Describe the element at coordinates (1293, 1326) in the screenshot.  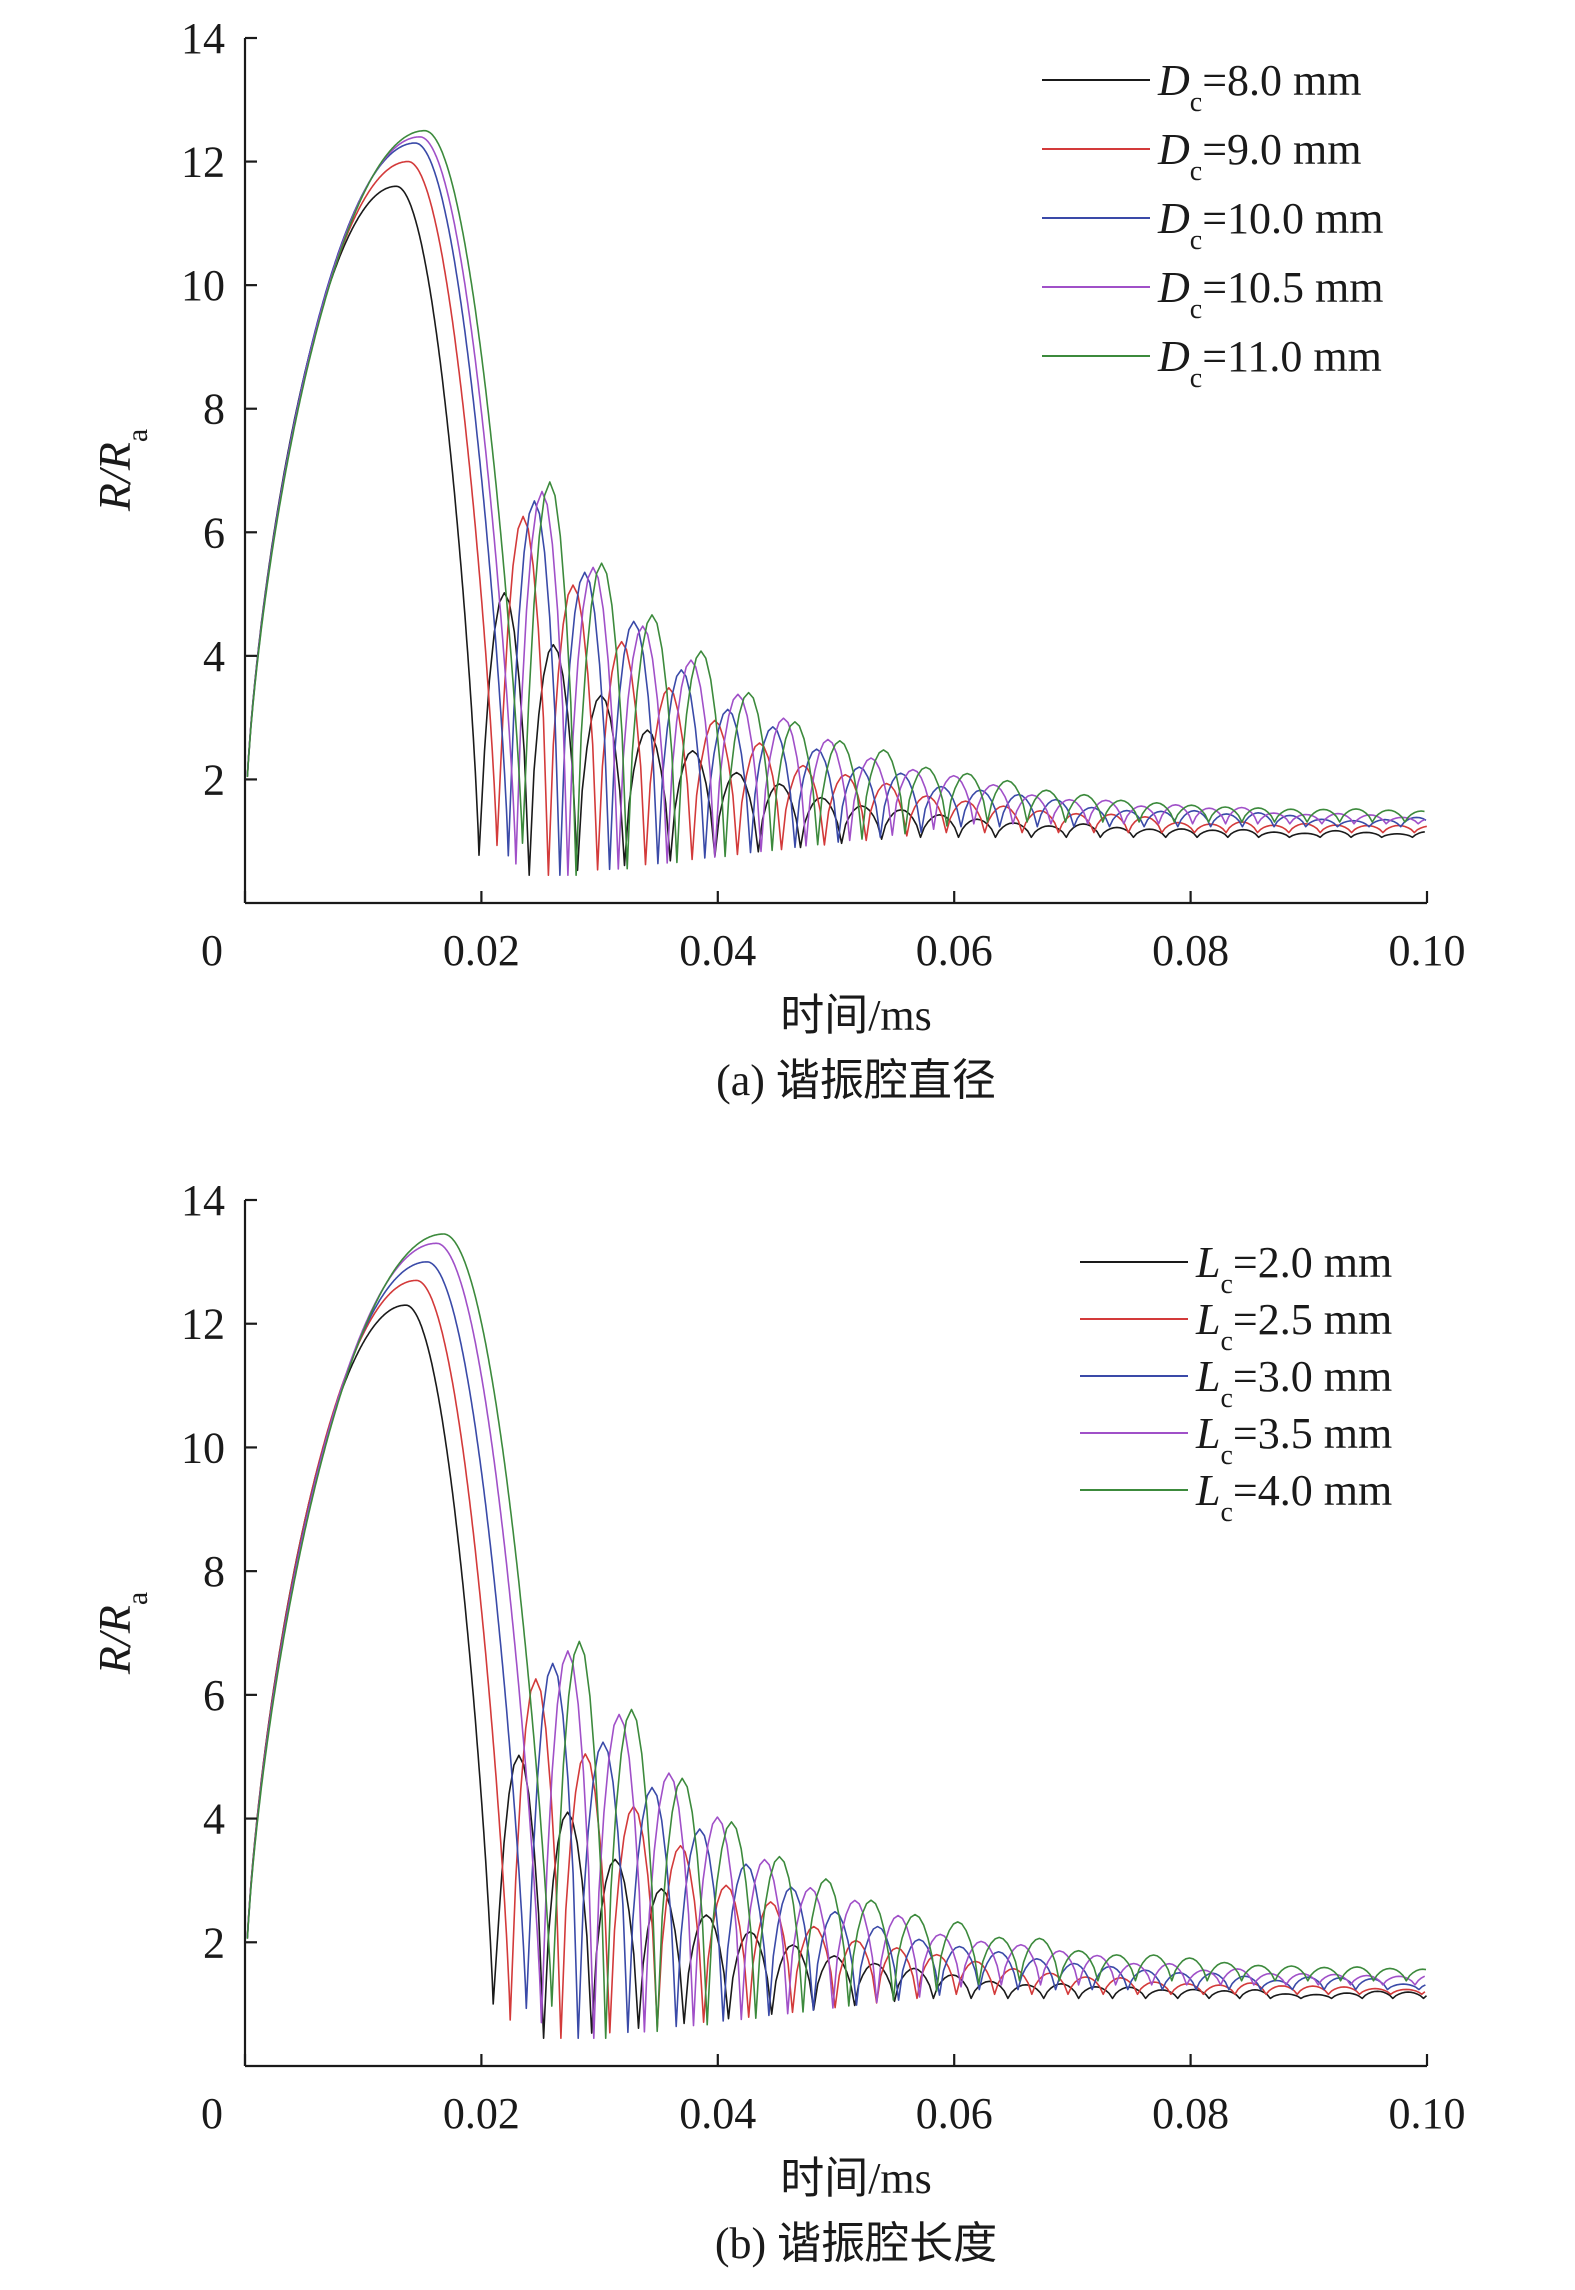
I see `legend-label-2: Lc=2.5 mm` at that location.